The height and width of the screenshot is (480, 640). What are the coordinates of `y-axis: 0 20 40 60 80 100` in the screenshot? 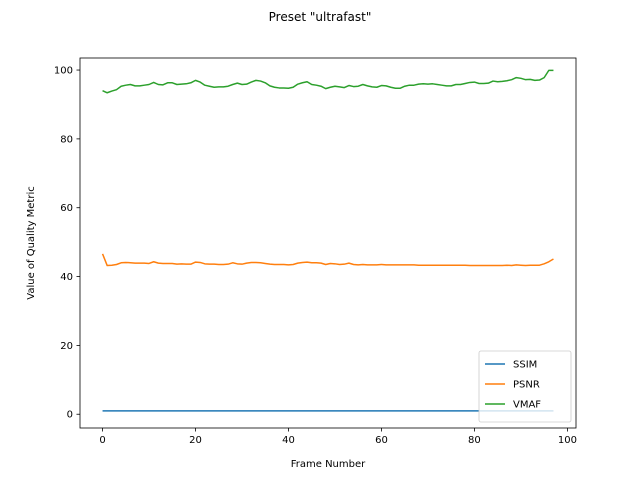 It's located at (67, 243).